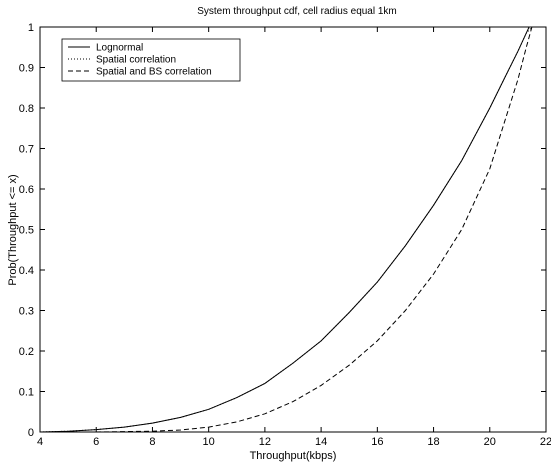 The width and height of the screenshot is (551, 463). What do you see at coordinates (119, 48) in the screenshot?
I see `legend-label-1: Lognormal` at bounding box center [119, 48].